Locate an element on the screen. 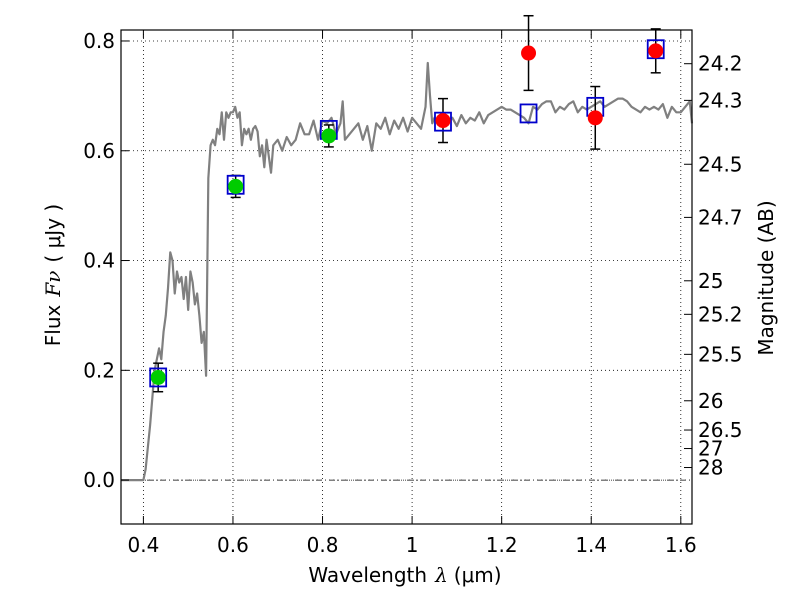 Image resolution: width=800 pixels, height=600 pixels. y-axis-label: Flux Fν ( μJy ) is located at coordinates (53, 275).